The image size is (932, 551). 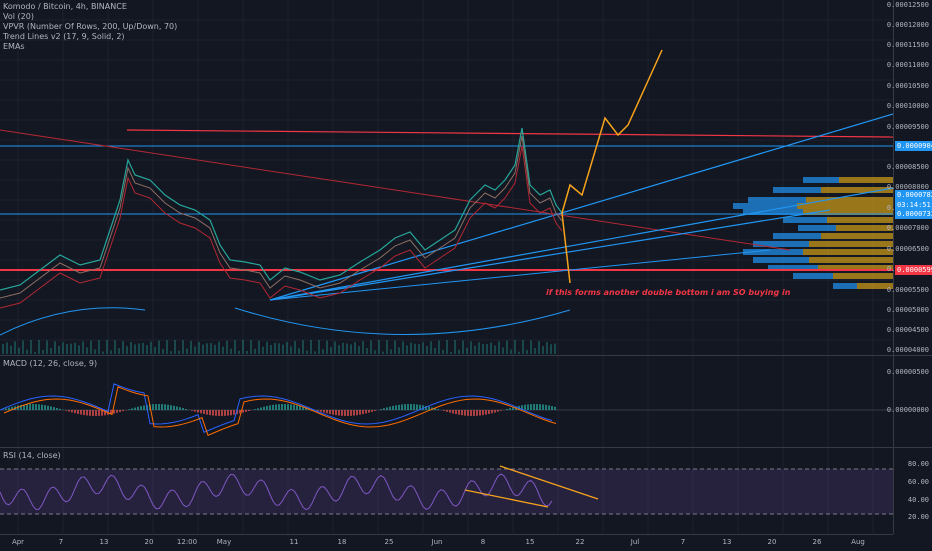 What do you see at coordinates (72, 321) in the screenshot?
I see `double-bottom-arc` at bounding box center [72, 321].